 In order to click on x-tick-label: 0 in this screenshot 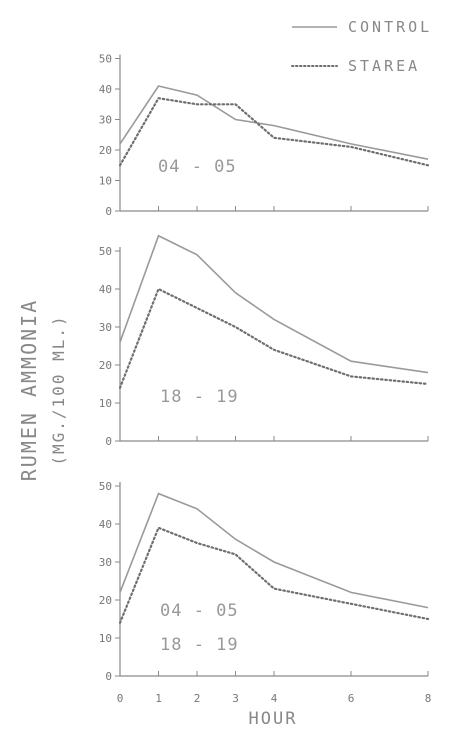, I will do `click(120, 698)`.